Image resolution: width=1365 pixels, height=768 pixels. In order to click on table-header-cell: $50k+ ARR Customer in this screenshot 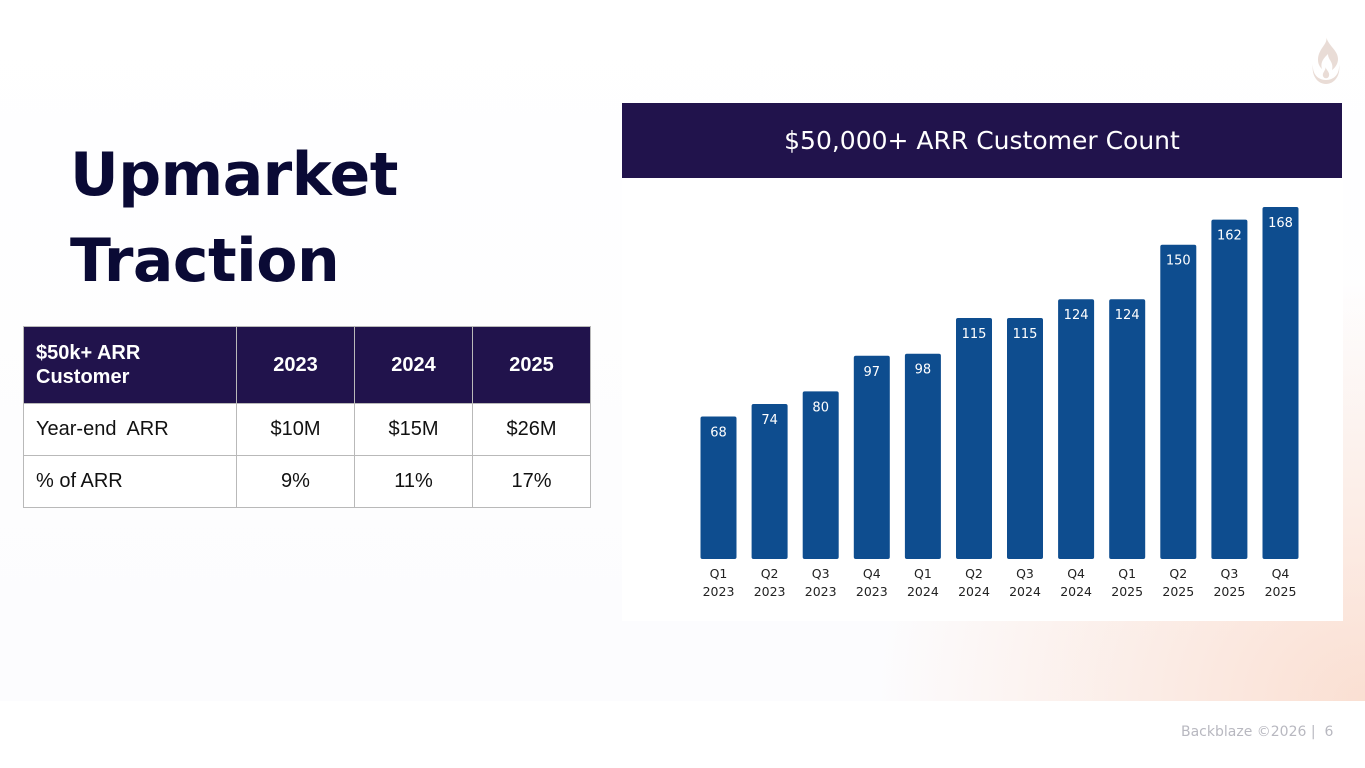, I will do `click(130, 365)`.